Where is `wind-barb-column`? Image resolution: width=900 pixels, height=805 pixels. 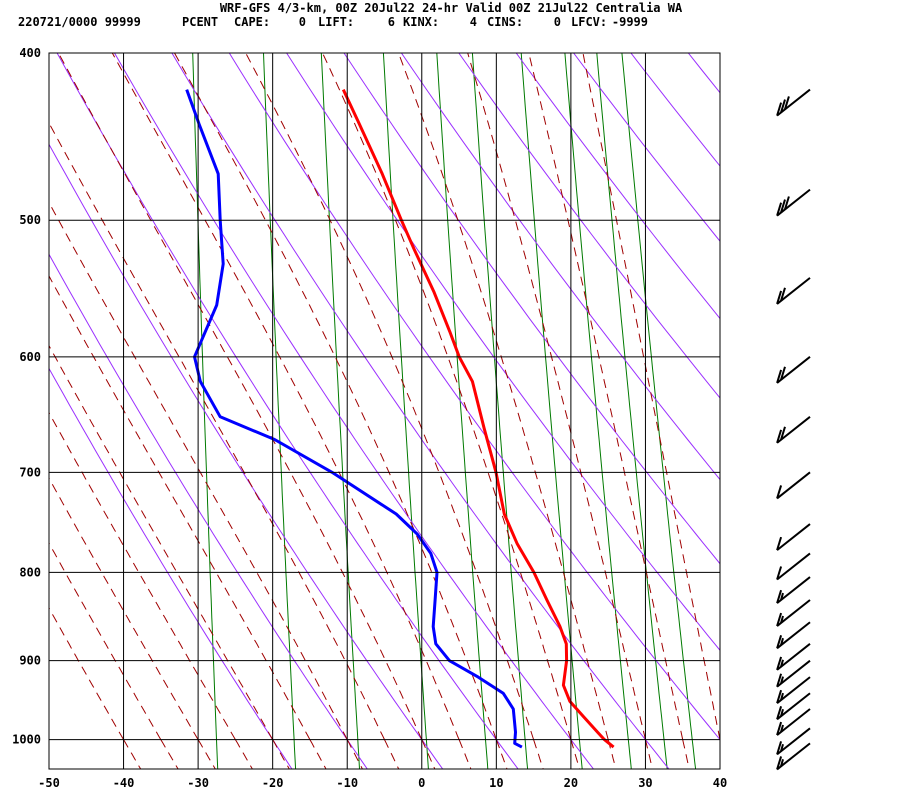 wind-barb-column is located at coordinates (793, 430).